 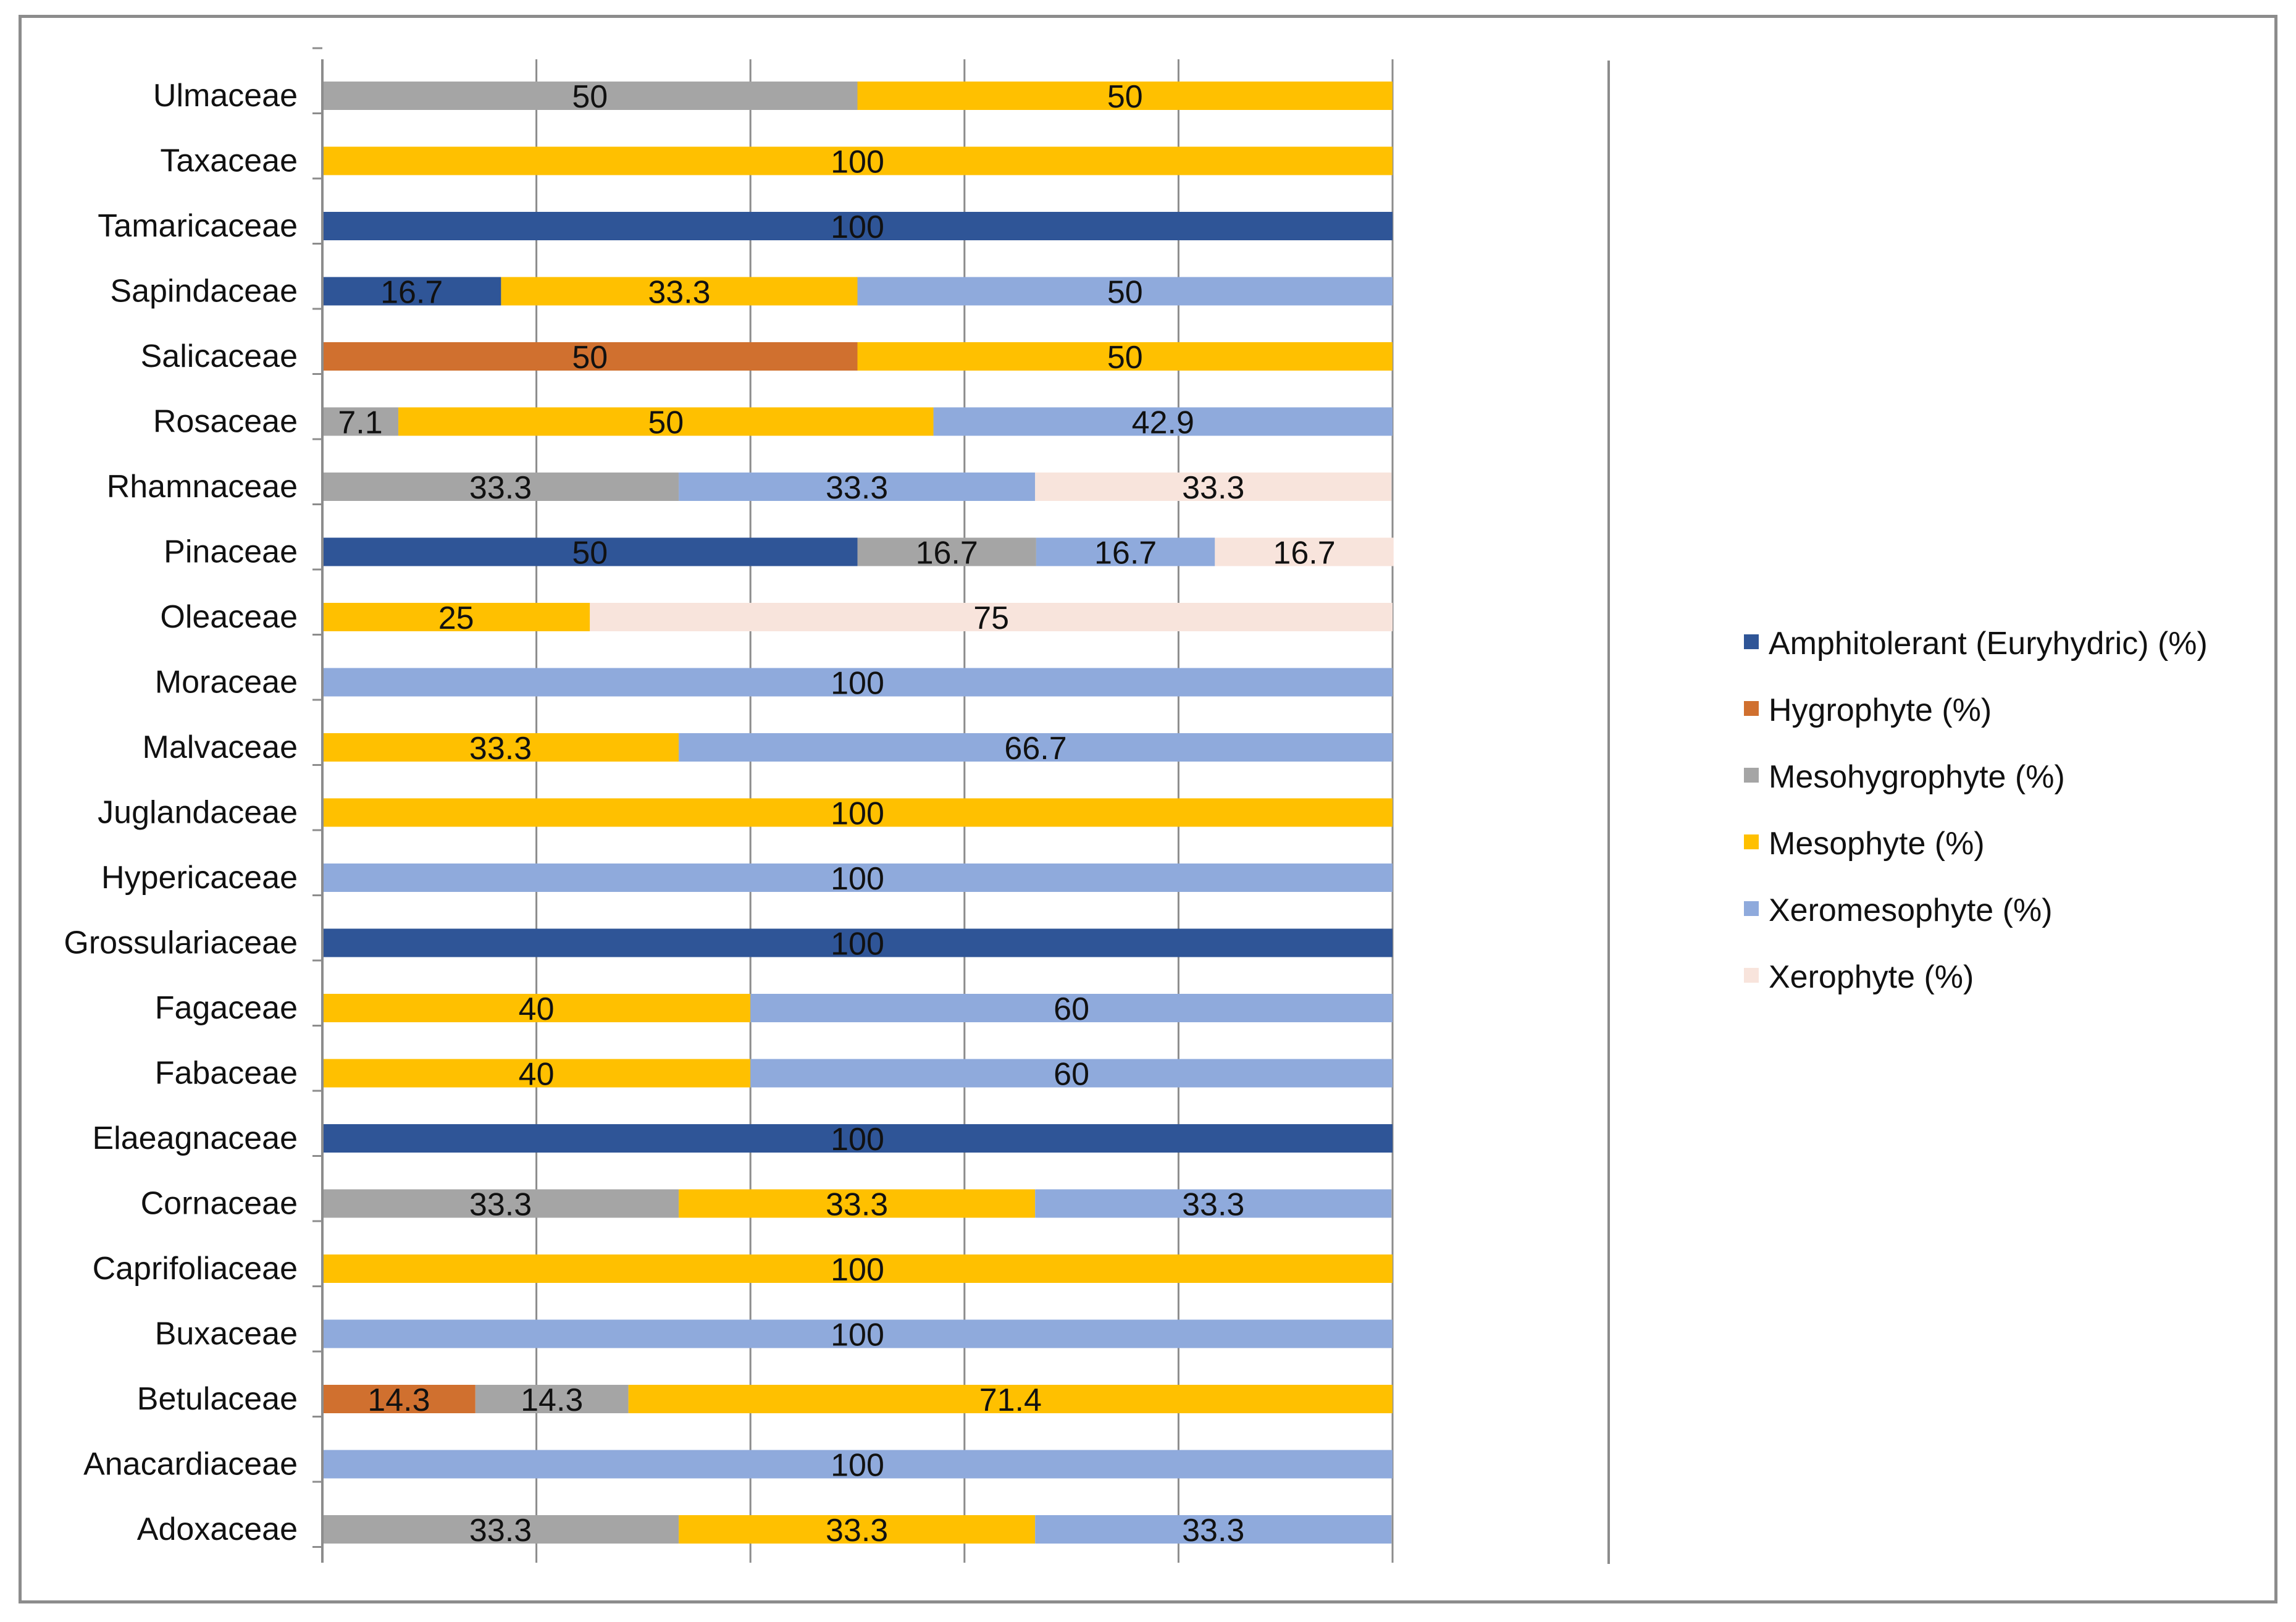 What do you see at coordinates (231, 552) in the screenshot?
I see `category-label: Pinaceae` at bounding box center [231, 552].